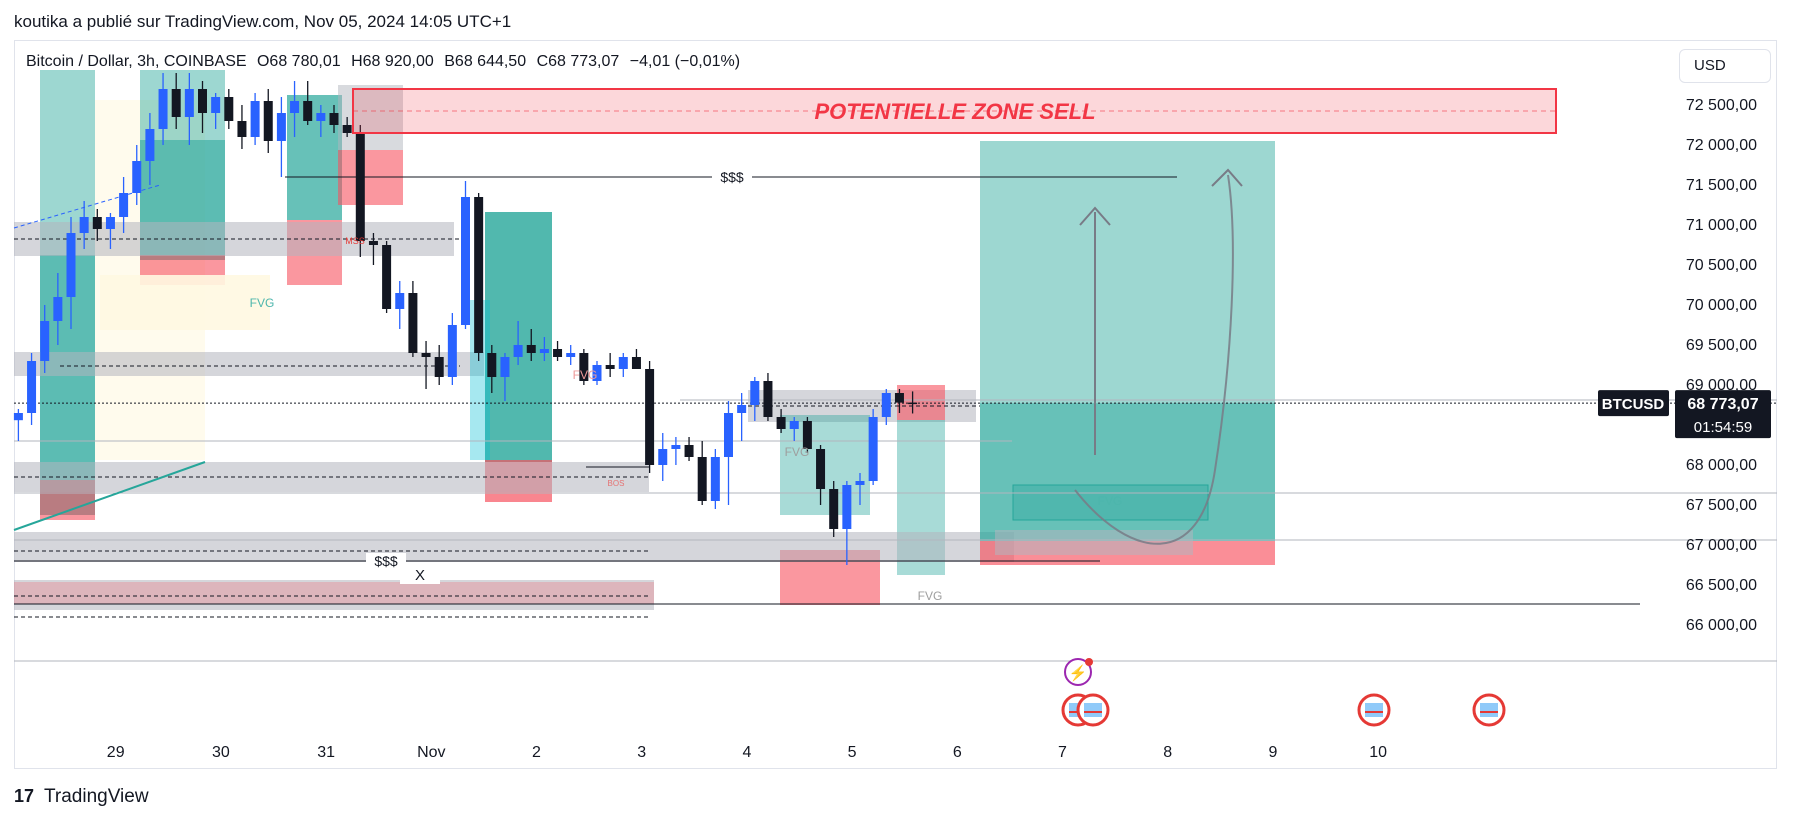 This screenshot has height=825, width=1793. What do you see at coordinates (1283, 692) in the screenshot?
I see `event-icons: ⚡` at bounding box center [1283, 692].